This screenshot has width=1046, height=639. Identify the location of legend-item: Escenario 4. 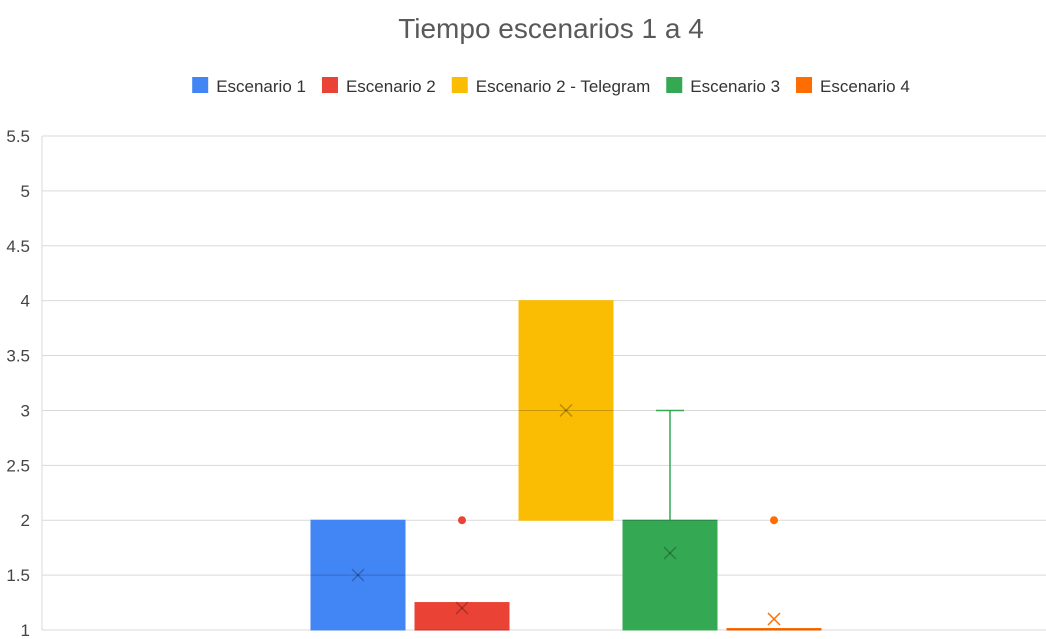
(853, 86).